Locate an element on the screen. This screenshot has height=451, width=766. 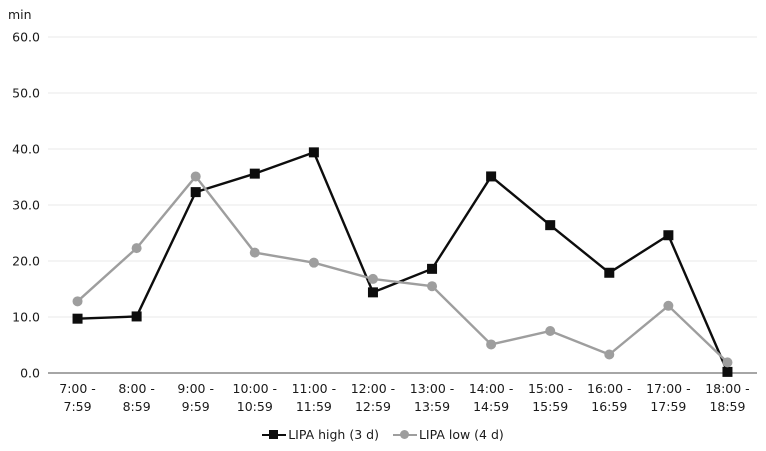
legend-label-lipa-high: LIPA high (3 d) is located at coordinates (333, 434).